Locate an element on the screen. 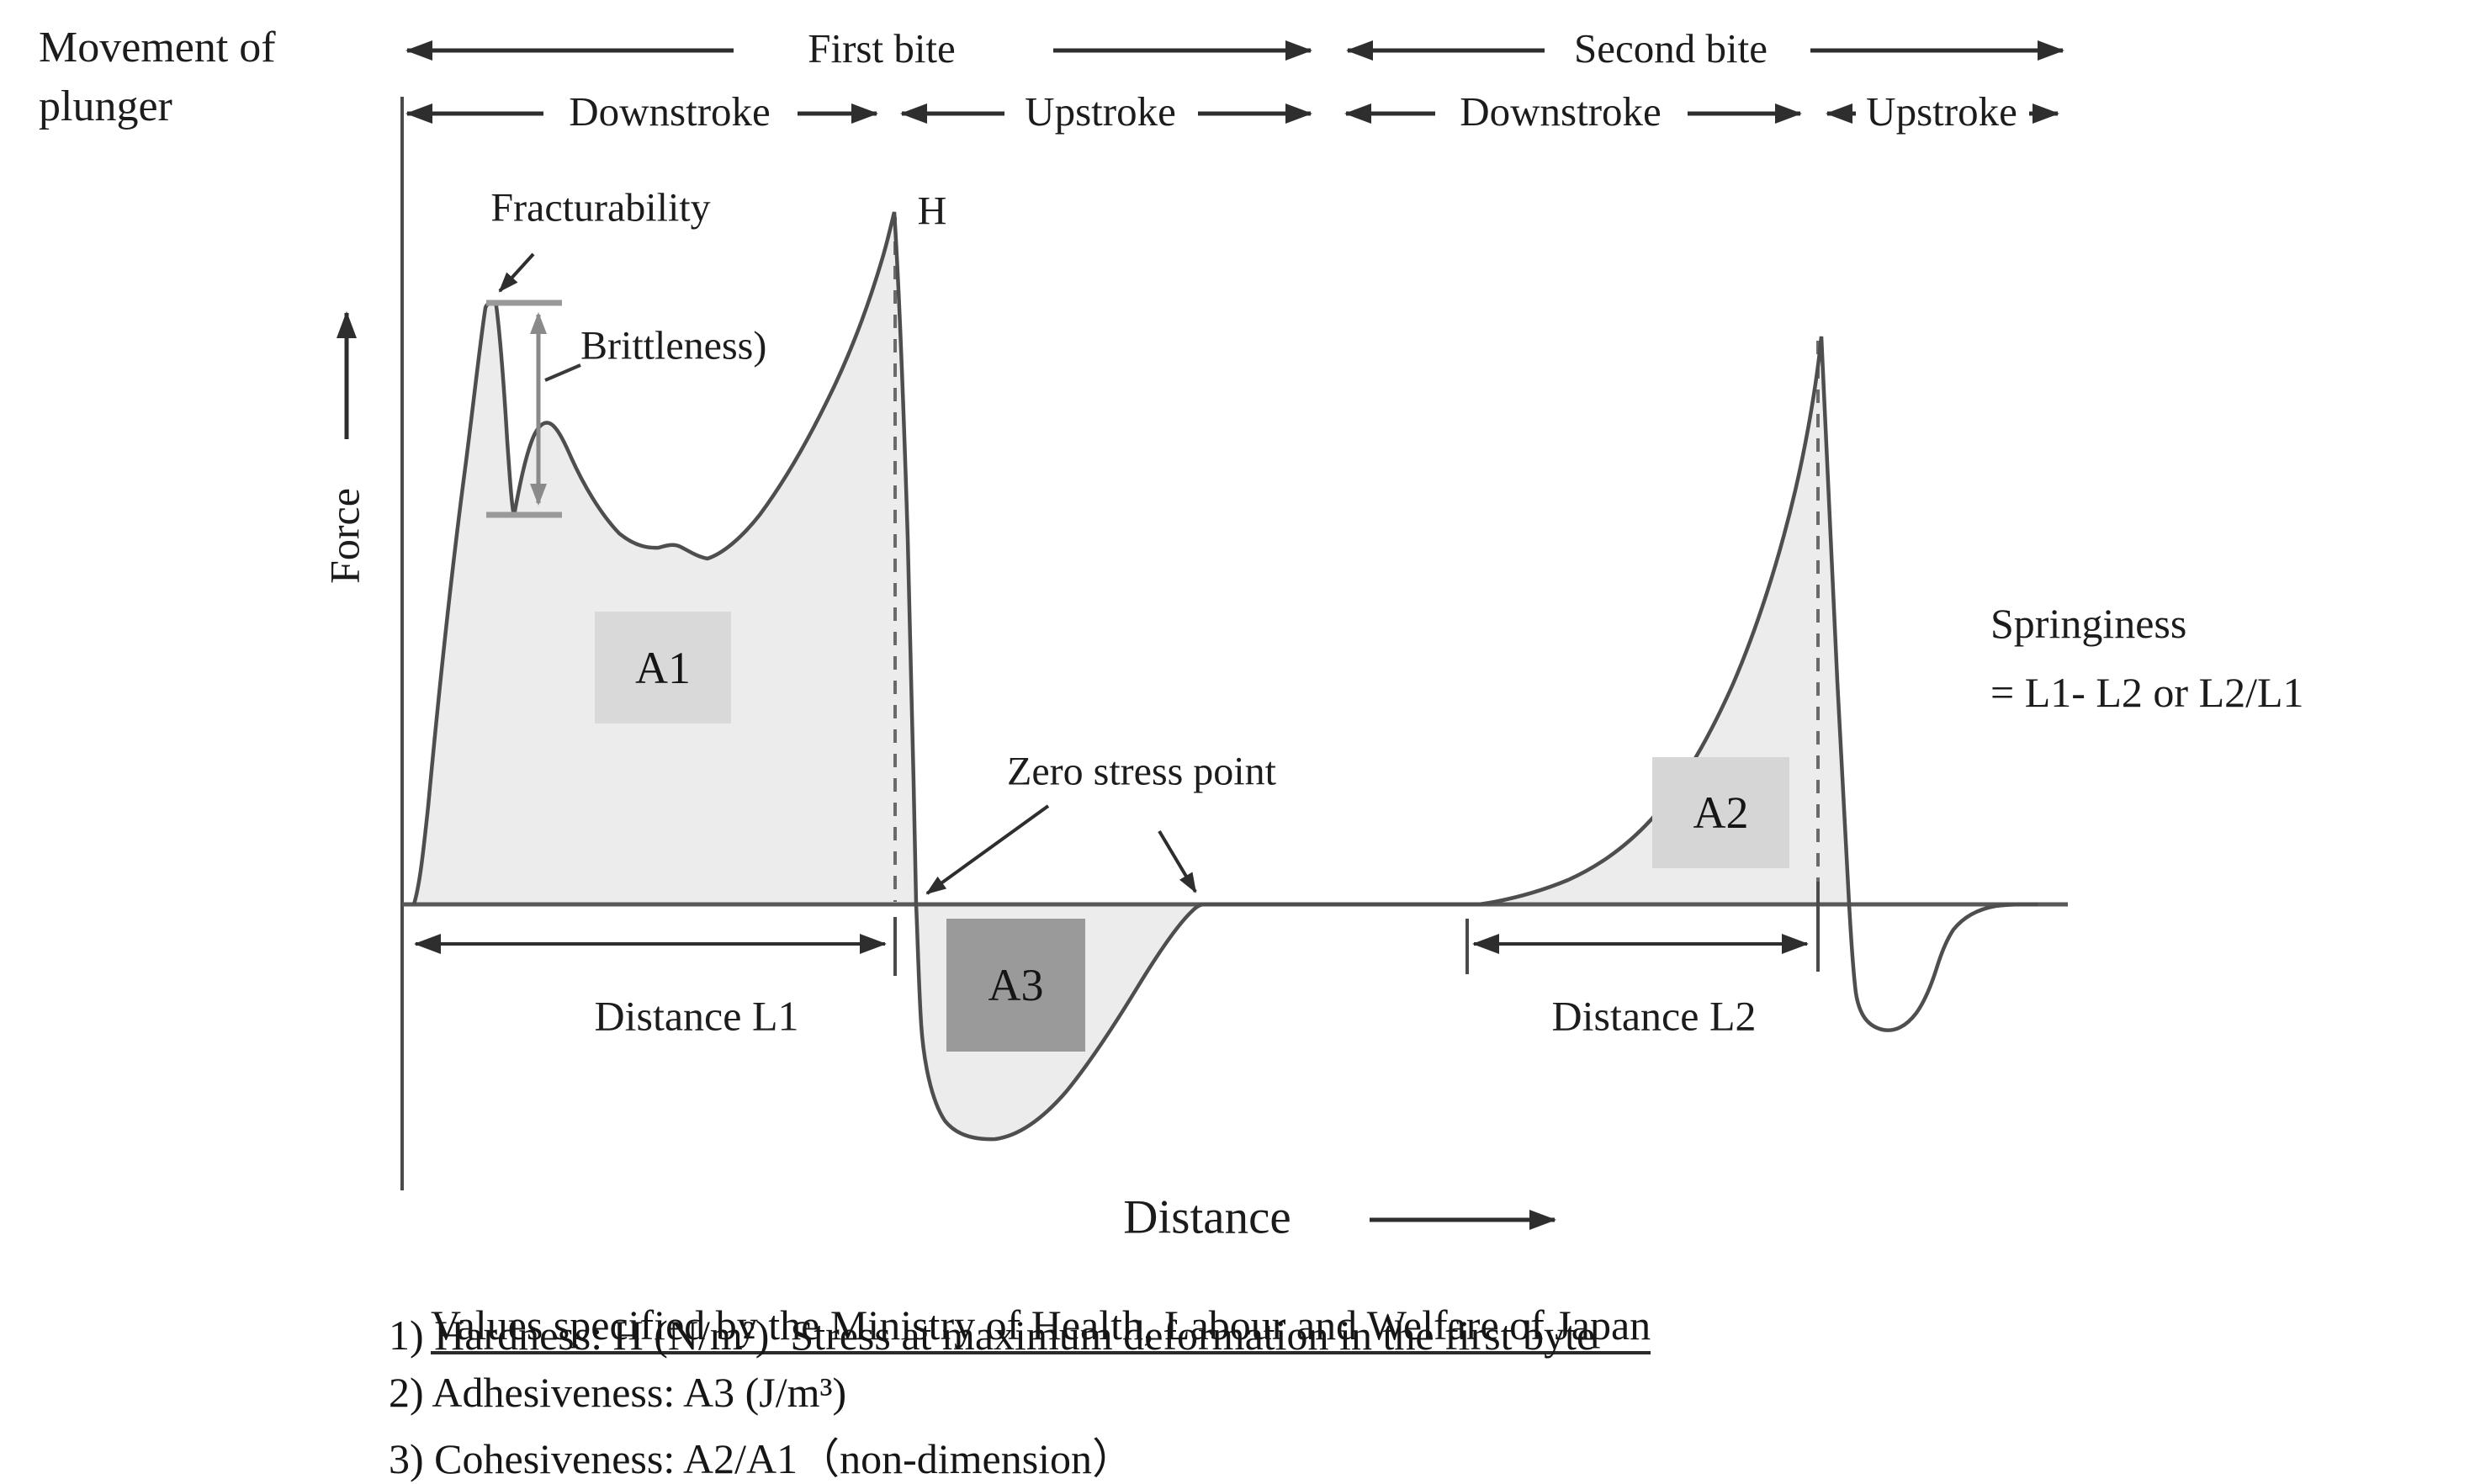  plunger-label-line2: plunger is located at coordinates (105, 106).